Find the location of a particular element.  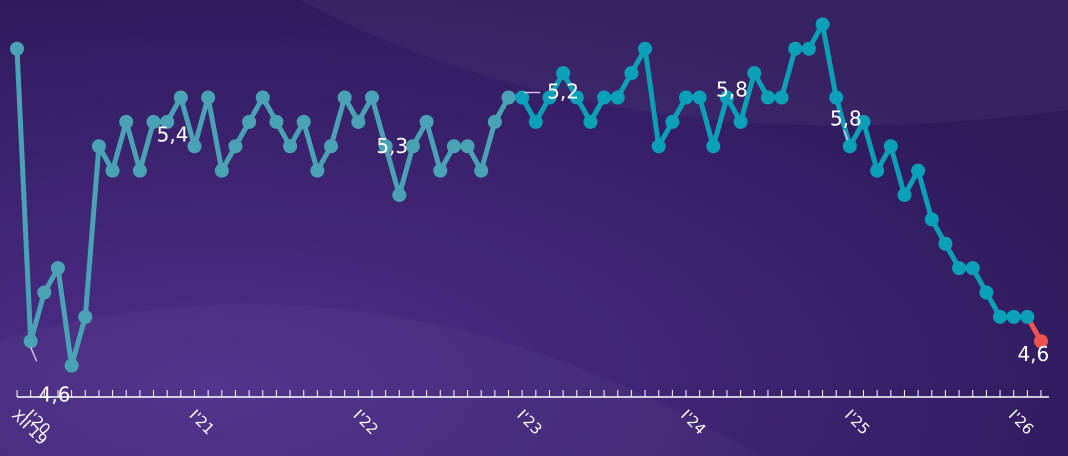

data-label: 5,3 is located at coordinates (392, 146).